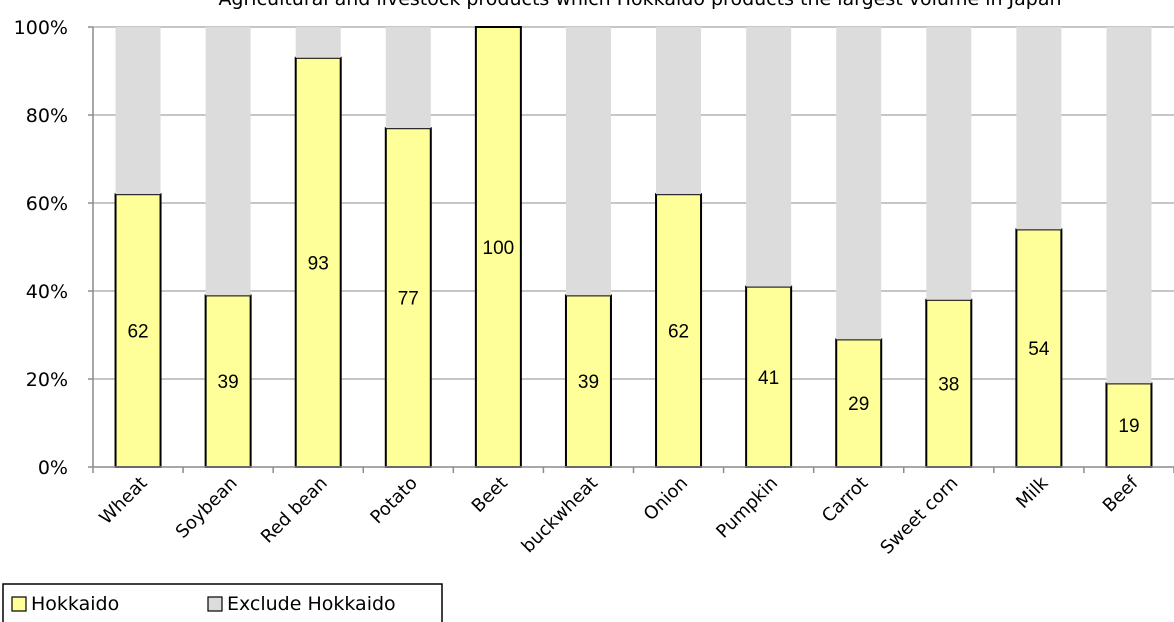 Image resolution: width=1174 pixels, height=622 pixels. Describe the element at coordinates (47, 292) in the screenshot. I see `y-tick-label: 40%` at that location.